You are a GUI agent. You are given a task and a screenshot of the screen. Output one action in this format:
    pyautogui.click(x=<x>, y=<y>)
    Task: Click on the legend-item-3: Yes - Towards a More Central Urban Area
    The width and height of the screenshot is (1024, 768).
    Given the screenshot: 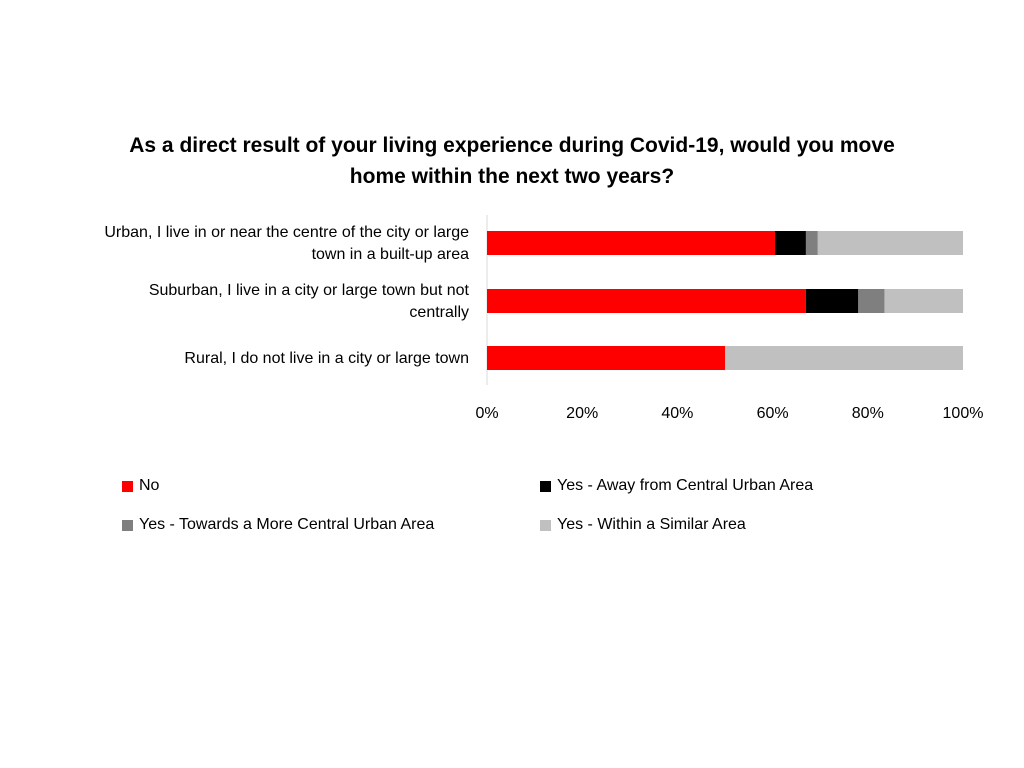 What is the action you would take?
    pyautogui.click(x=331, y=525)
    